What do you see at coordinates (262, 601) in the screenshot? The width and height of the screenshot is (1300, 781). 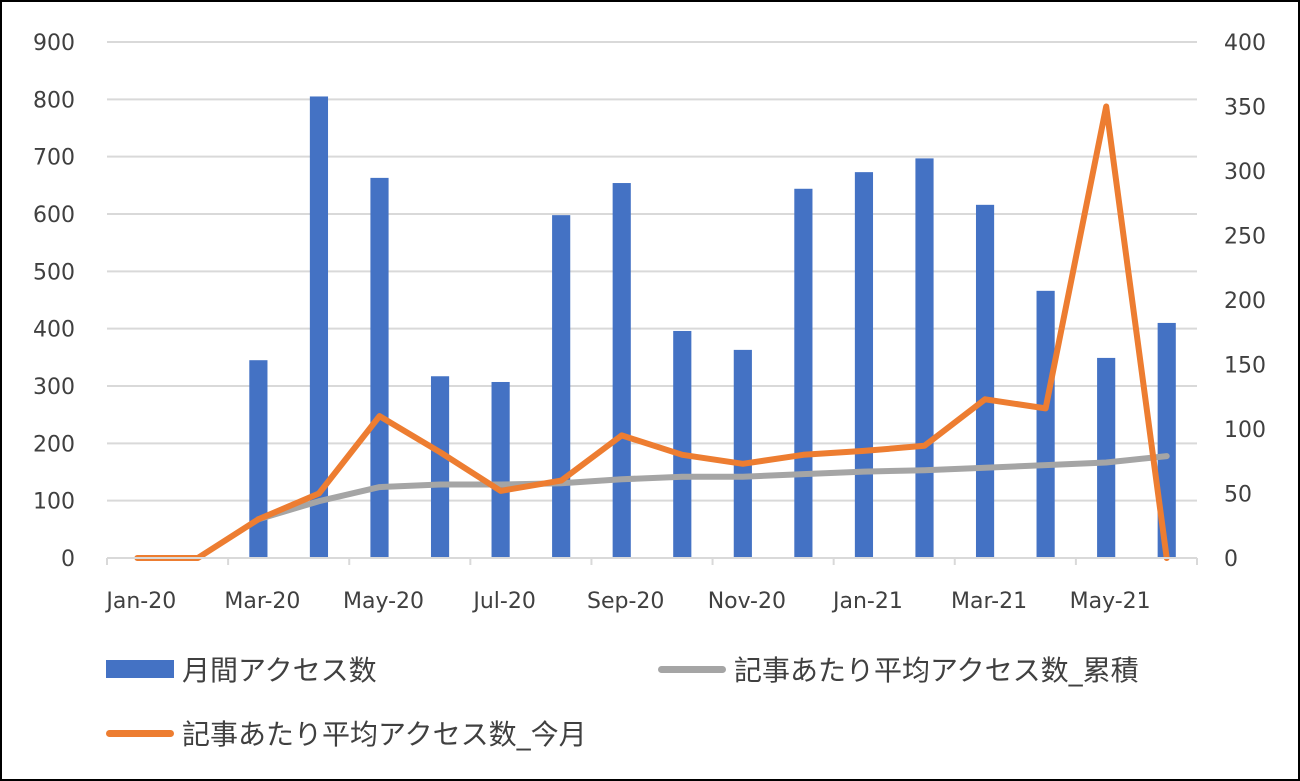 I see `x-tick-label: Mar-20` at bounding box center [262, 601].